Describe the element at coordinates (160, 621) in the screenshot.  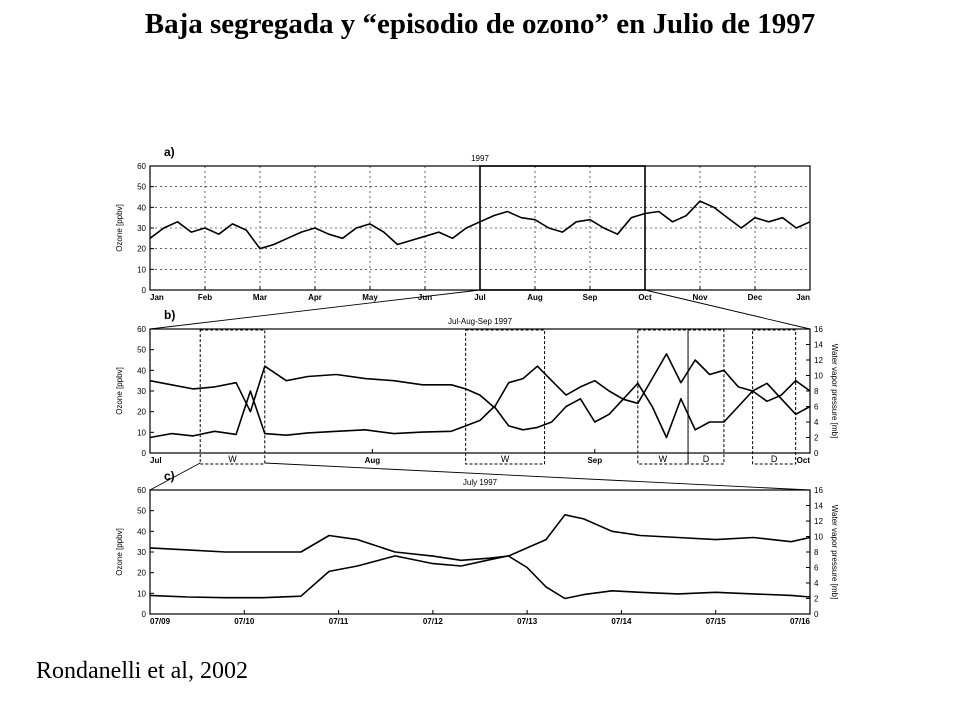
I see `x-tick-label: 07/09` at that location.